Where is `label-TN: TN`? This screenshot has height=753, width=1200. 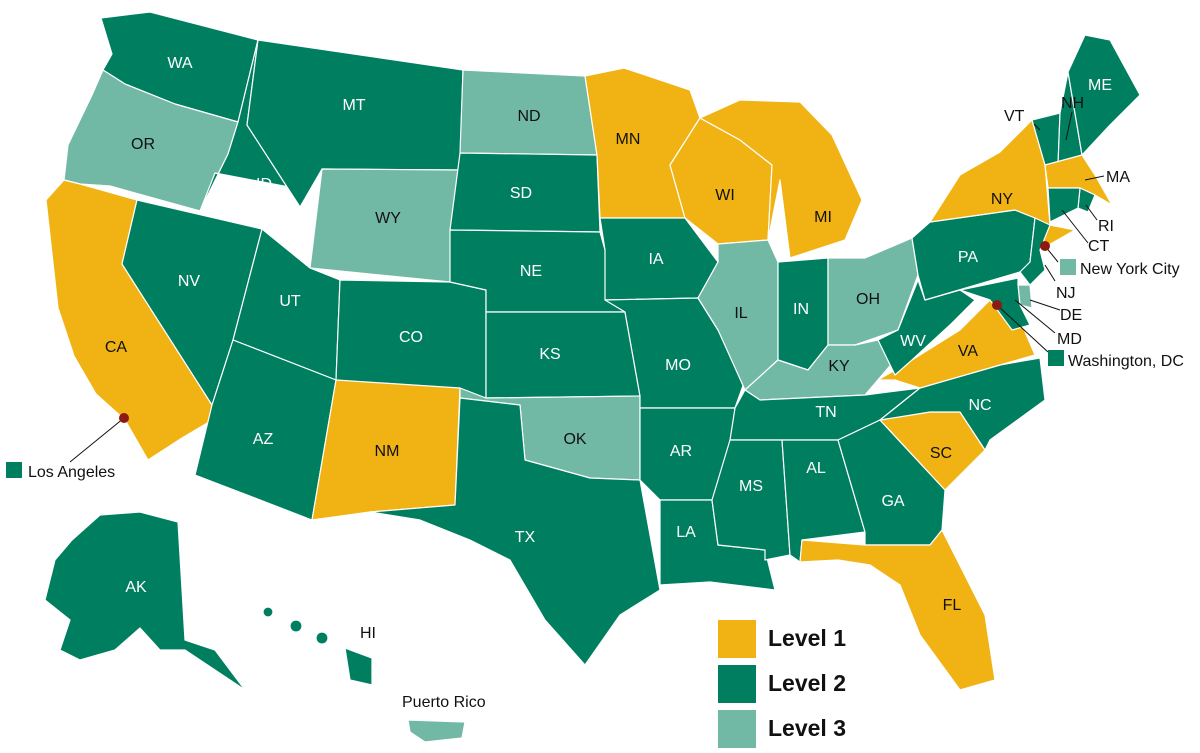 label-TN: TN is located at coordinates (825, 412).